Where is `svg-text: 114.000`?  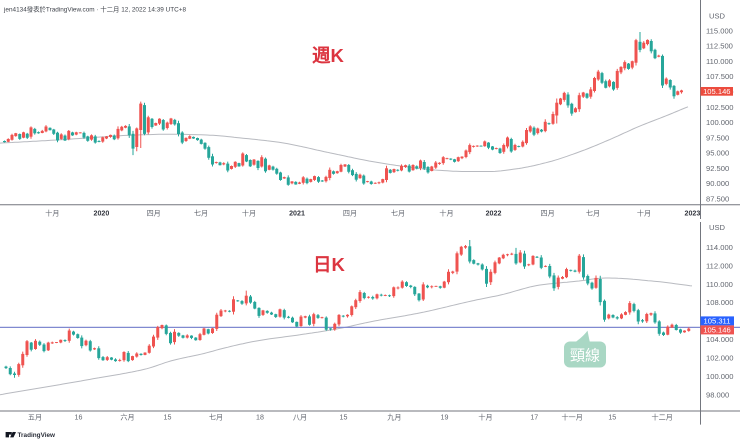
svg-text: 114.000 is located at coordinates (719, 247).